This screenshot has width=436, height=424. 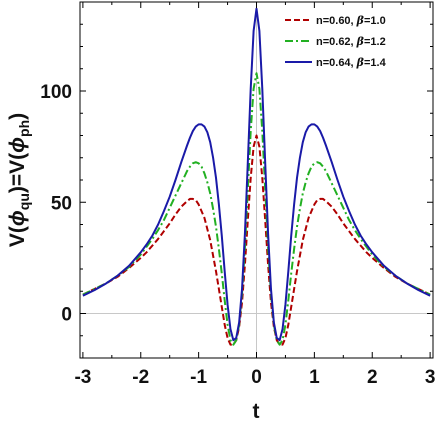 I want to click on legend-entry-label: n=0.64, β=1.4, so click(x=351, y=62).